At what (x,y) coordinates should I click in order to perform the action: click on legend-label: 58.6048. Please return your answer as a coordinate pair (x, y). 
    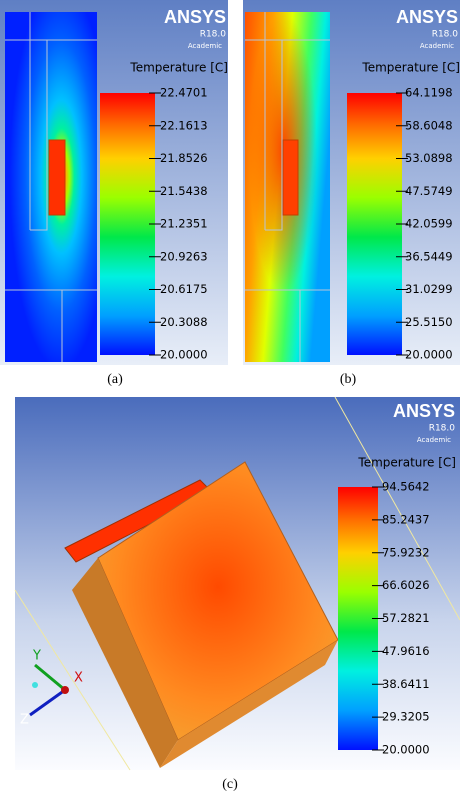
    Looking at the image, I should click on (429, 125).